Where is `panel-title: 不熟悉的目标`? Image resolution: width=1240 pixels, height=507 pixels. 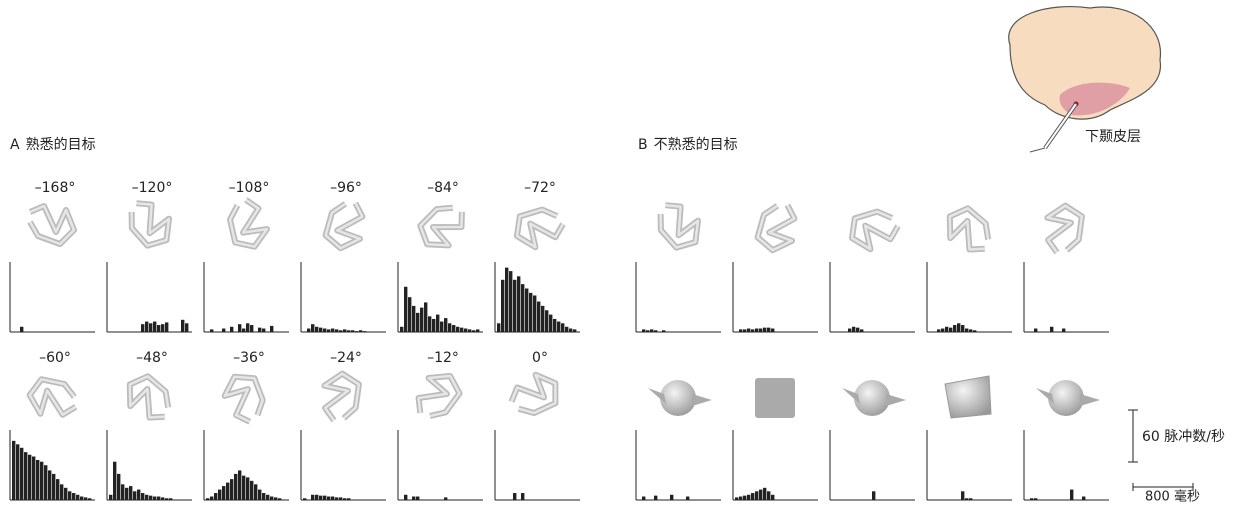 panel-title: 不熟悉的目标 is located at coordinates (696, 145).